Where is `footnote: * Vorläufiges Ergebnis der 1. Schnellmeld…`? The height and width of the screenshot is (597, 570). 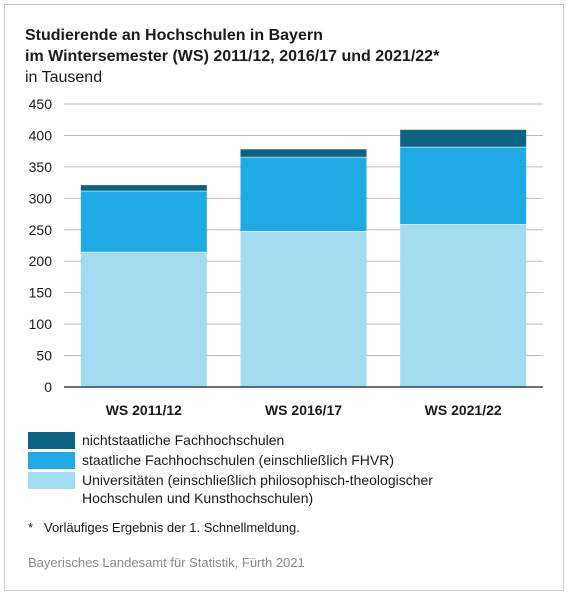
footnote: * Vorläufiges Ergebnis der 1. Schnellmeld… is located at coordinates (164, 527).